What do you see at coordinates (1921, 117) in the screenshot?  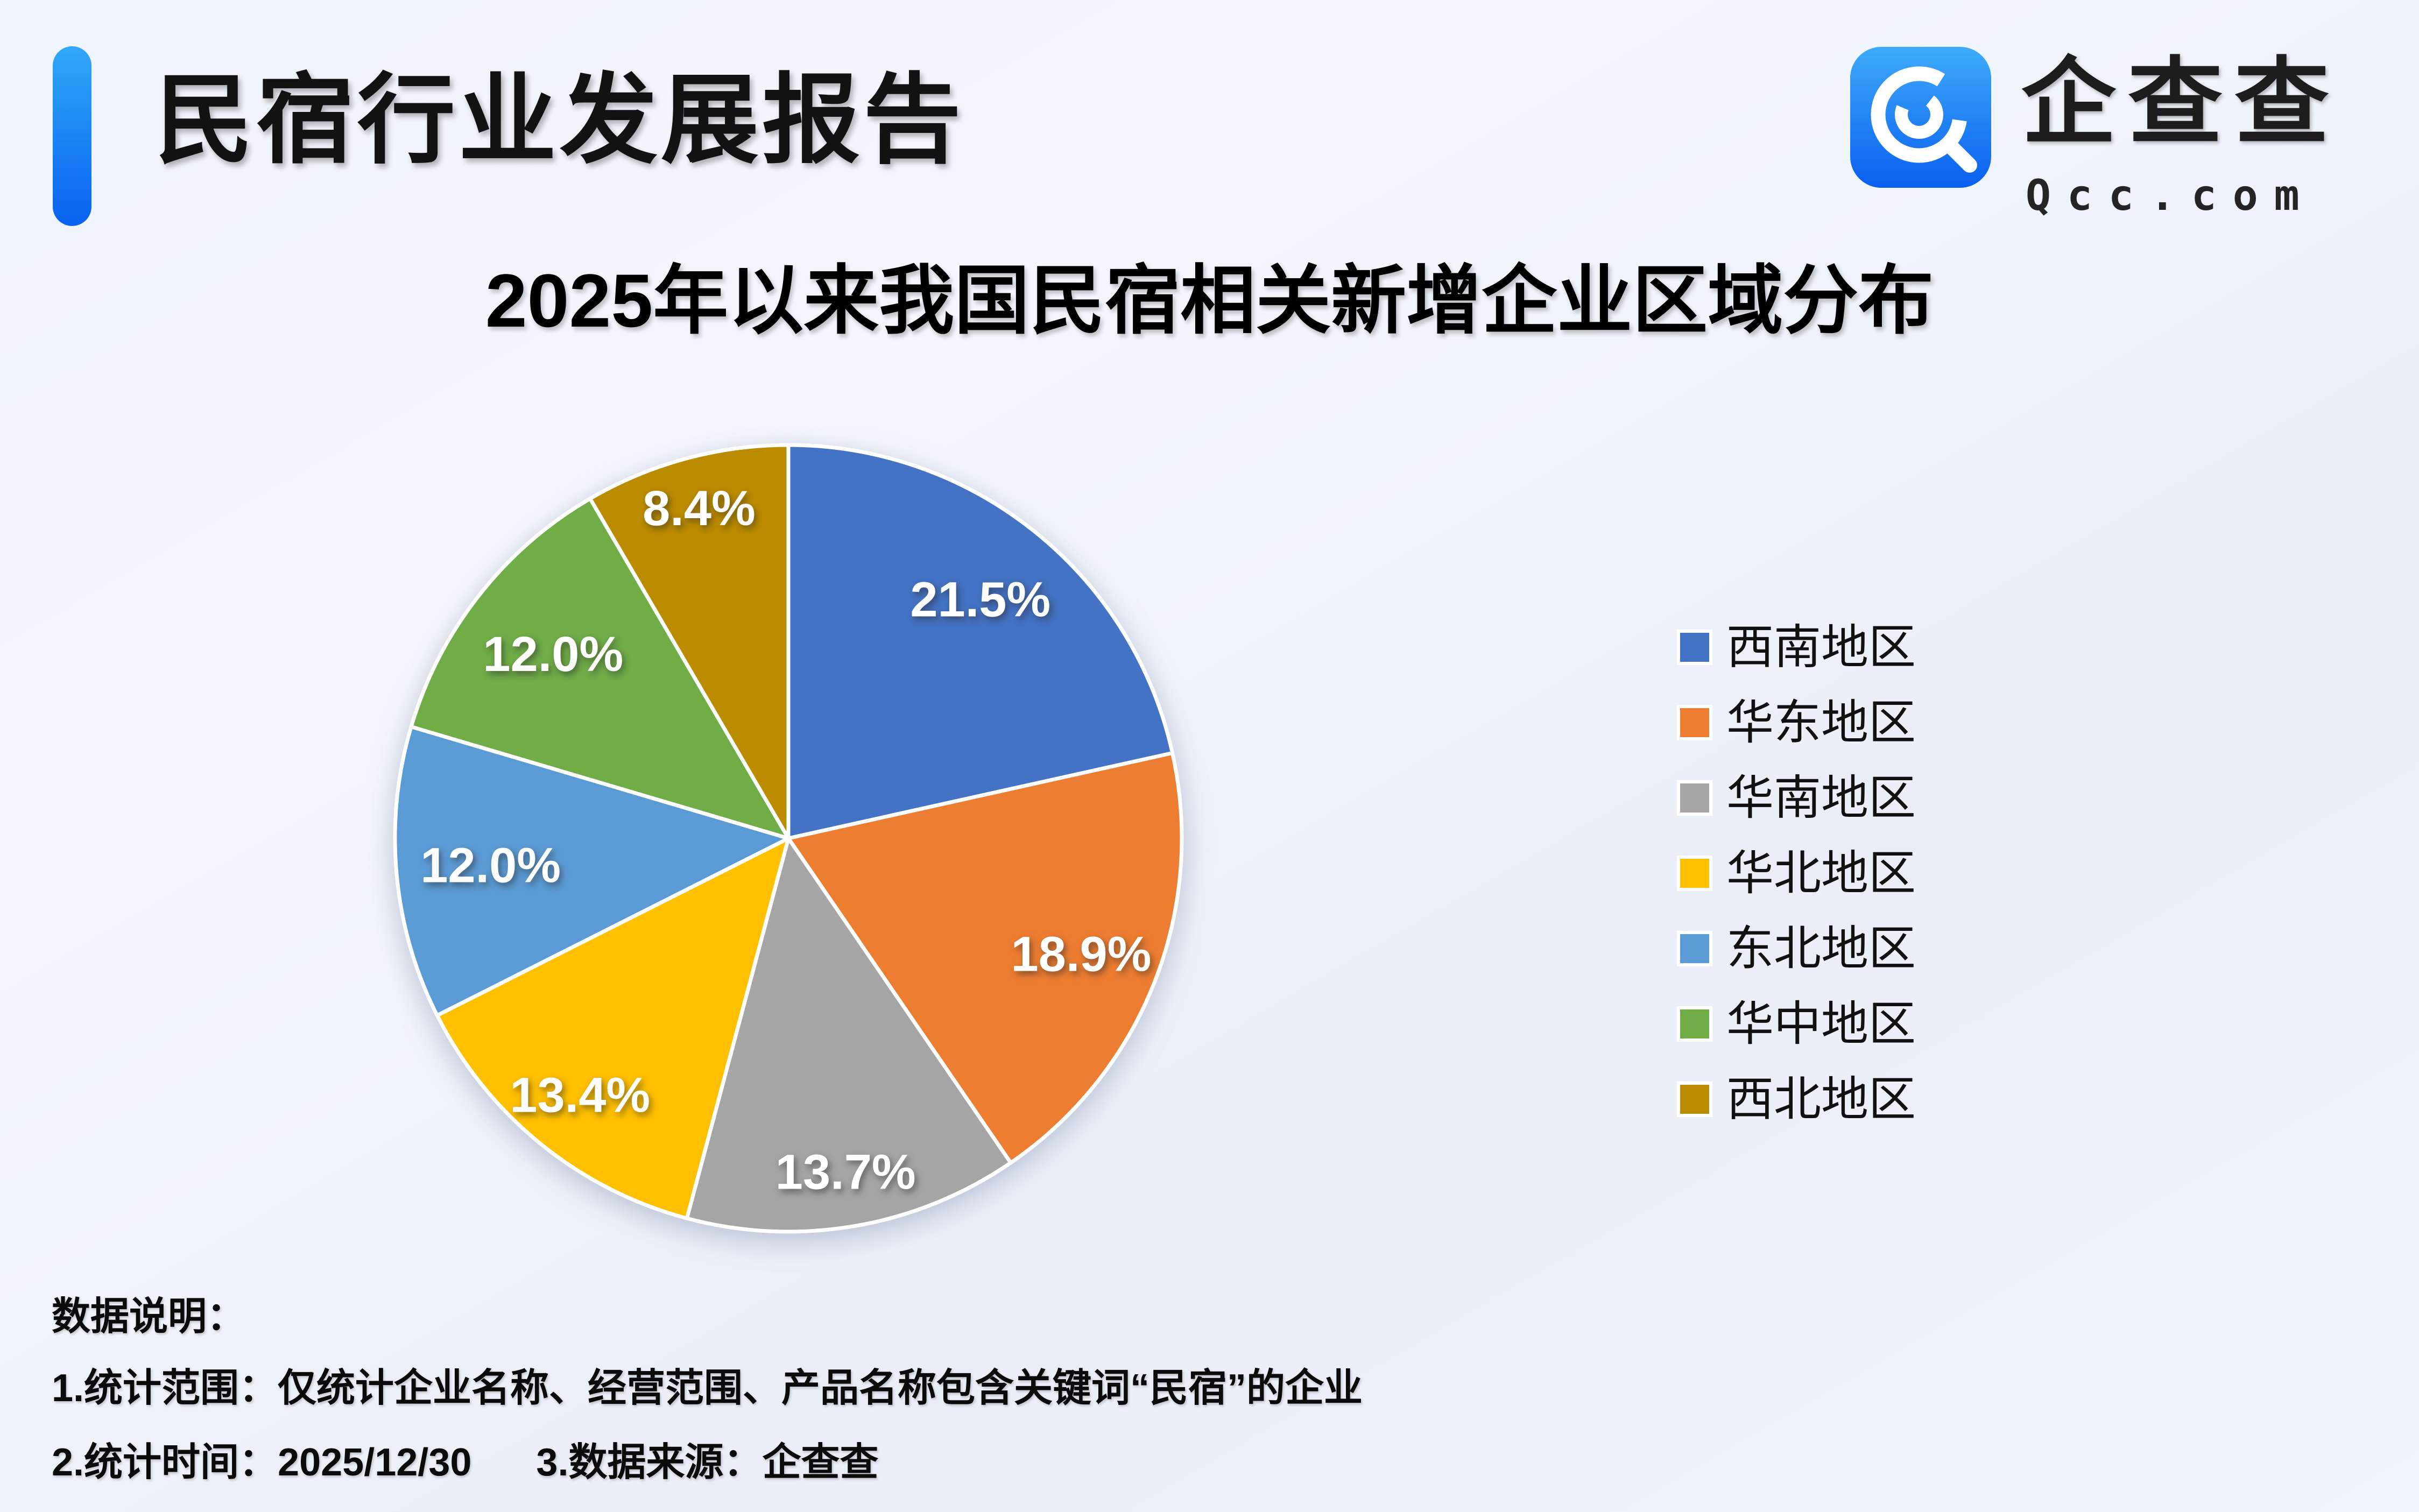 I see `qcc-swirl-icon` at bounding box center [1921, 117].